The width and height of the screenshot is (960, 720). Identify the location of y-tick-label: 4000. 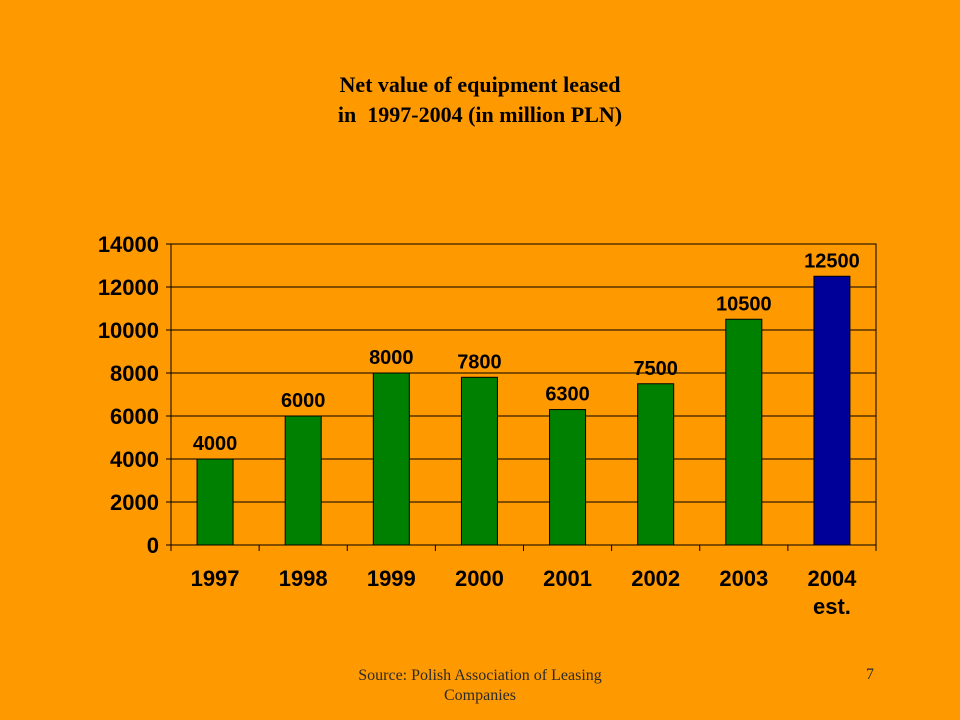
(134, 459).